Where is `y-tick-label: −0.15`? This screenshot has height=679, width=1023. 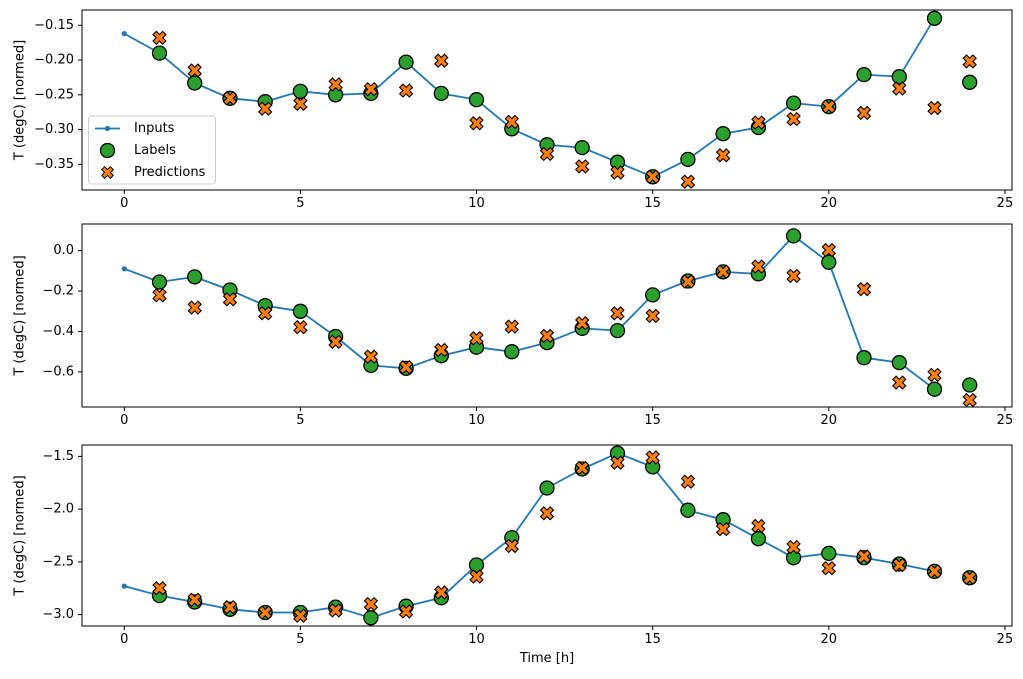 y-tick-label: −0.15 is located at coordinates (54, 25).